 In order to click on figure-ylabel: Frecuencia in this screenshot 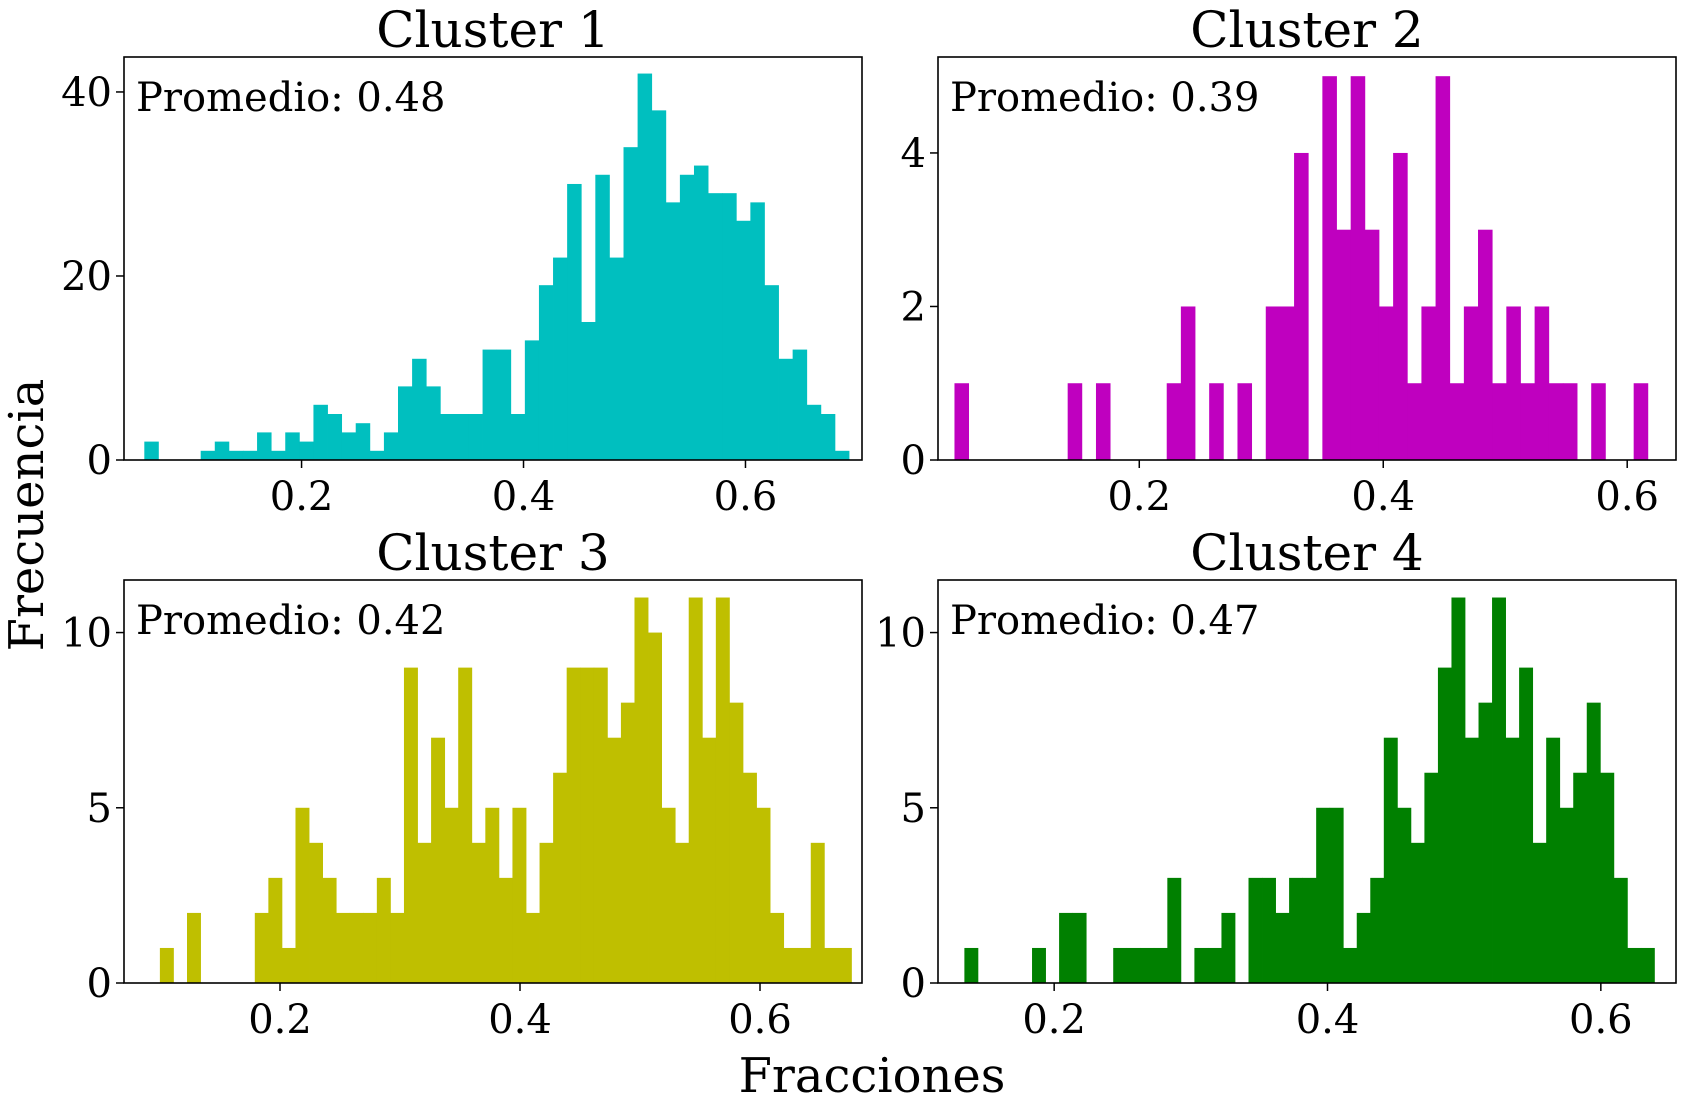, I will do `click(27, 515)`.